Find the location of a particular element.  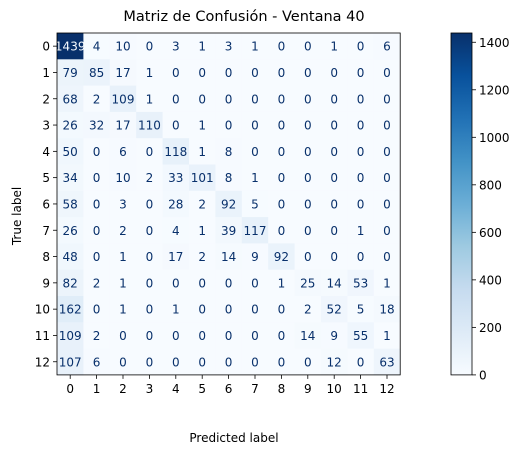

cell-r5-c7 is located at coordinates (255, 178).